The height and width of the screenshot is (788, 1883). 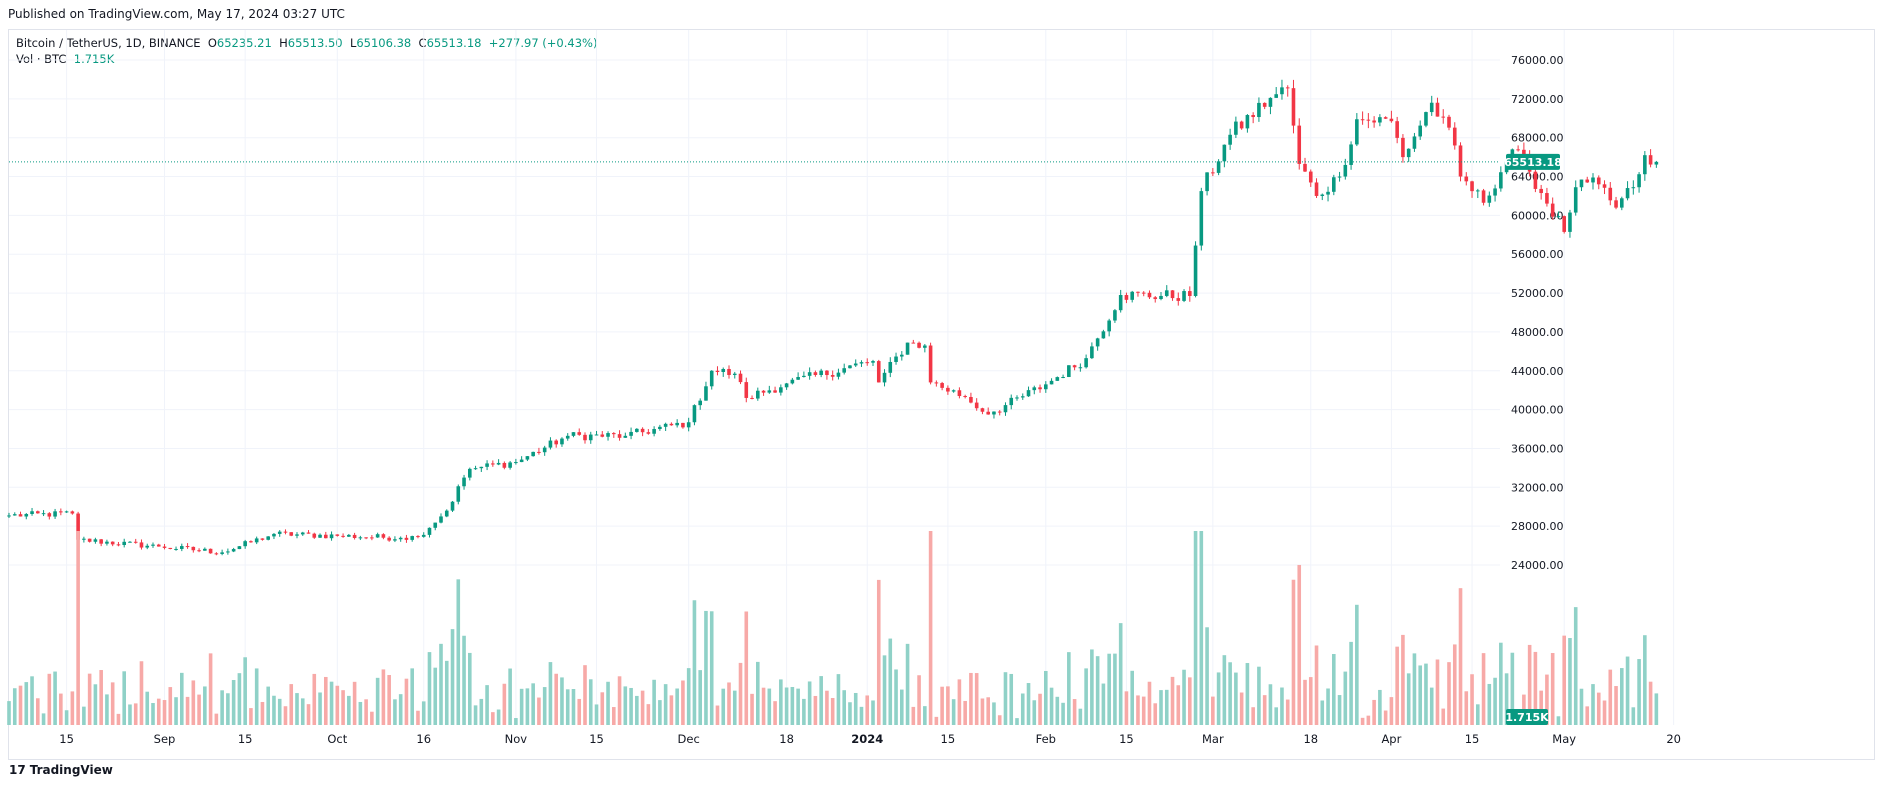 I want to click on volume-value: 1.715K, so click(x=94, y=59).